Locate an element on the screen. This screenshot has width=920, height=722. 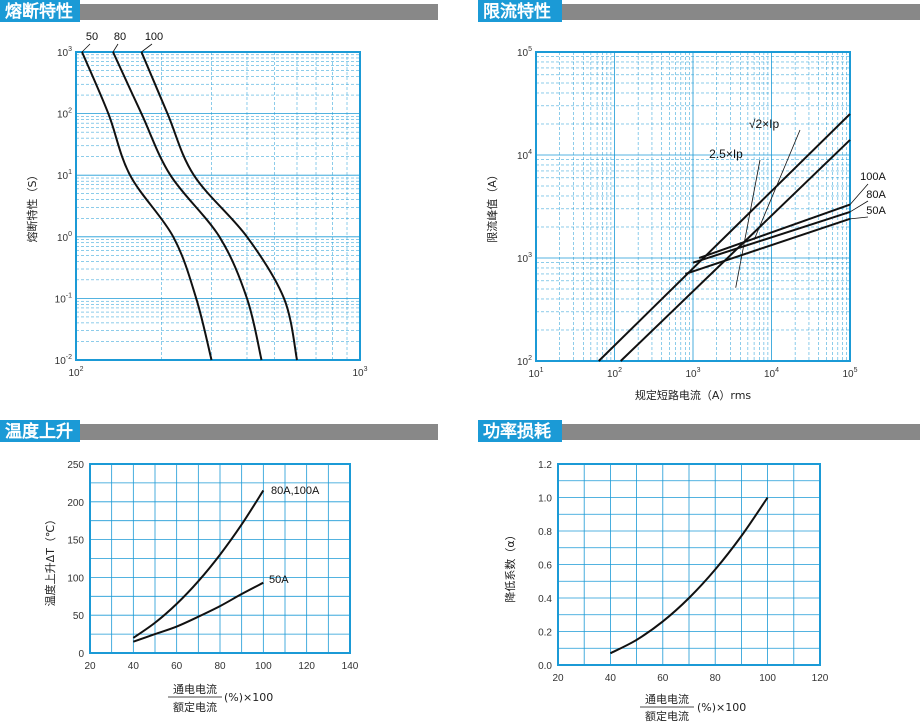
header-bar-limit is located at coordinates (699, 12).